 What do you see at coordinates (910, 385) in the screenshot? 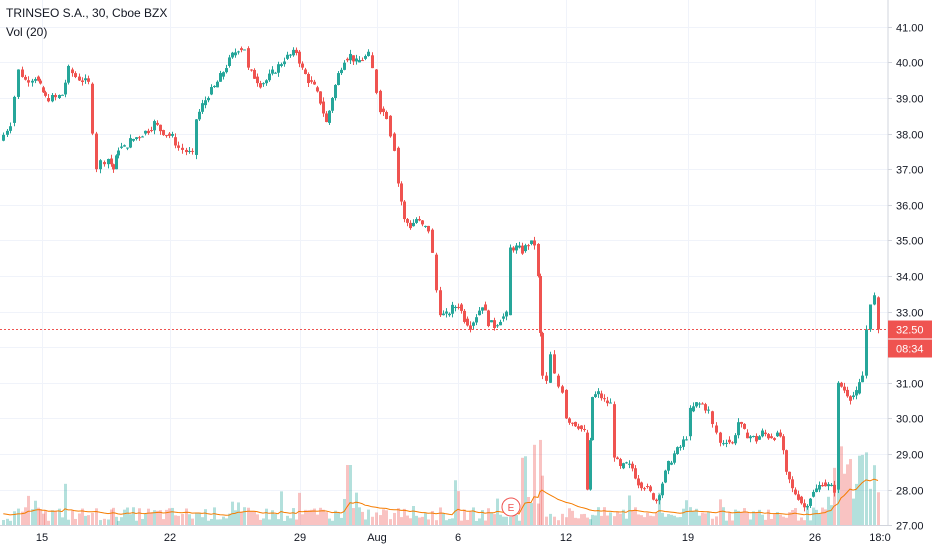
I see `y-tick-label: 31.00` at bounding box center [910, 385].